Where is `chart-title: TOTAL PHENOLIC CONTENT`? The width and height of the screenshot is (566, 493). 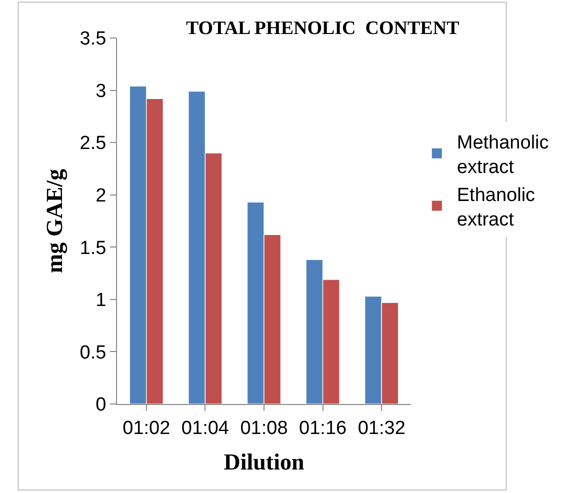 chart-title: TOTAL PHENOLIC CONTENT is located at coordinates (323, 28).